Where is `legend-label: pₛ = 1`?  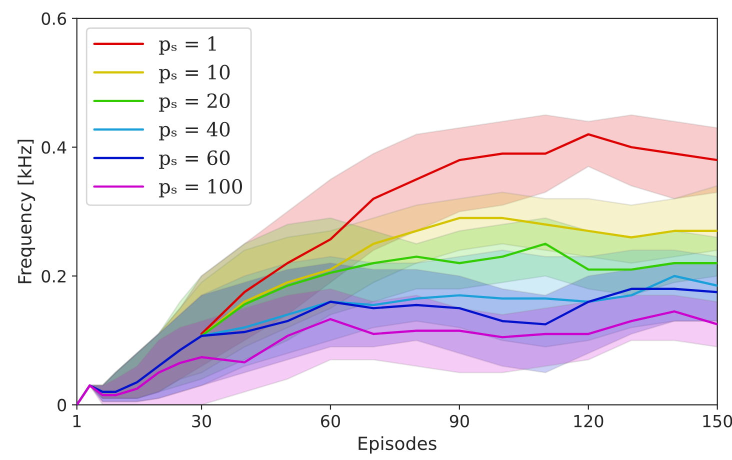
legend-label: pₛ = 1 is located at coordinates (187, 45).